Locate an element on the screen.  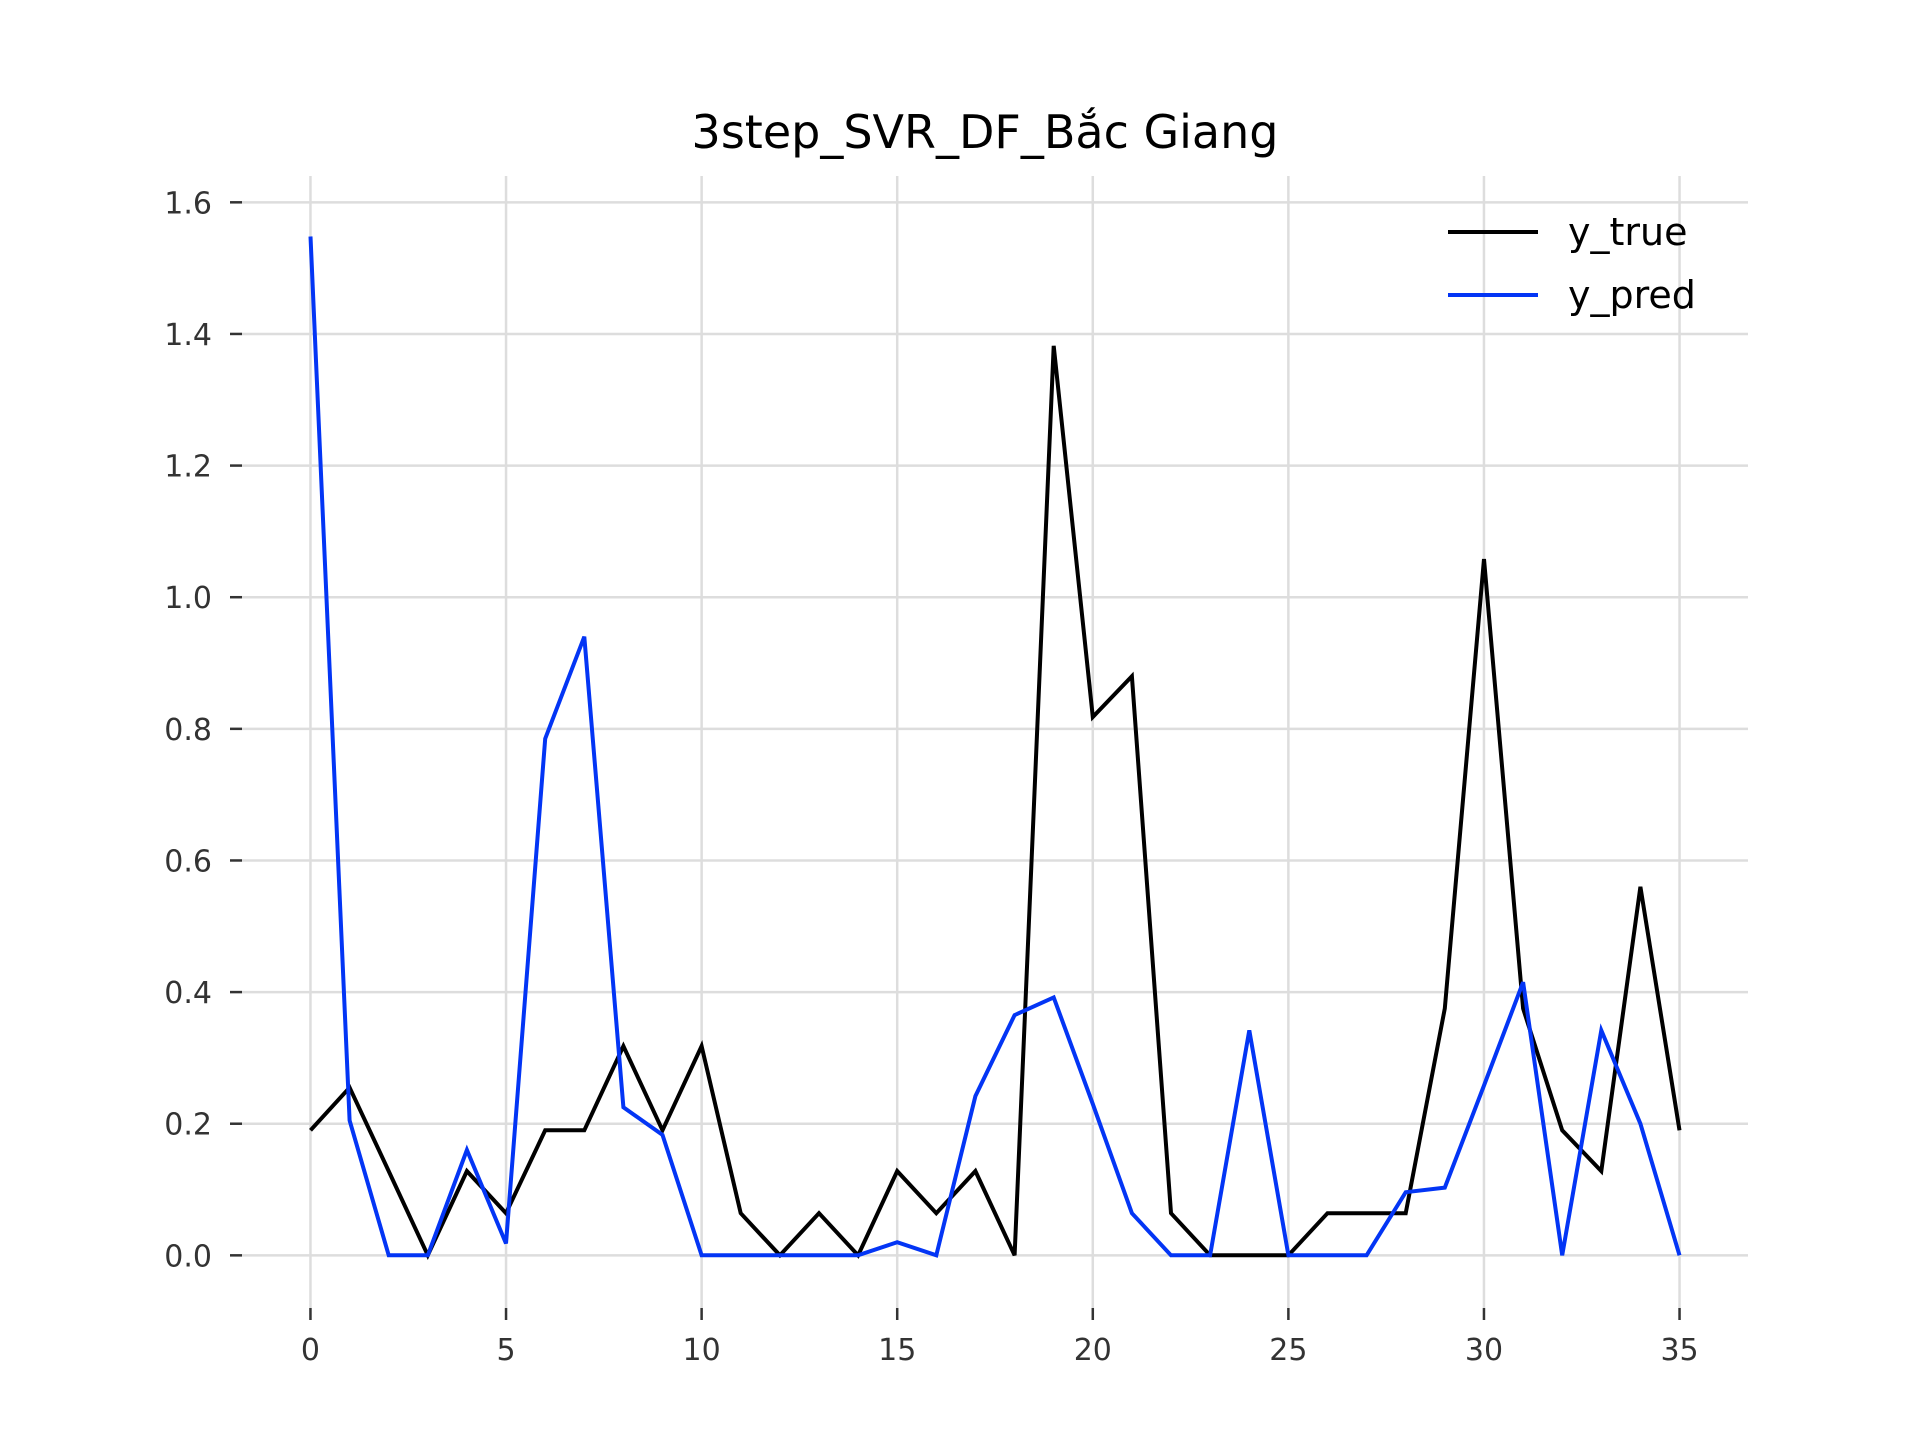
y-tick-label: 1.2 is located at coordinates (188, 467).